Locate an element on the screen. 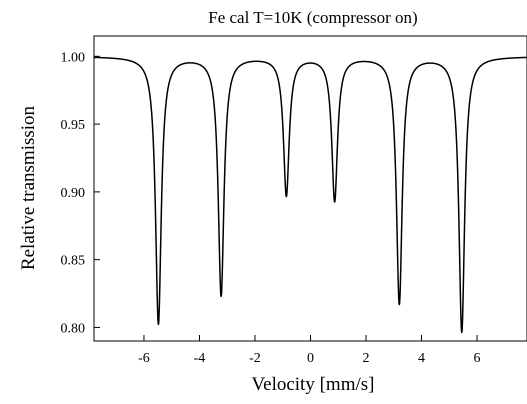 The width and height of the screenshot is (527, 404). x-tick-label: -6 is located at coordinates (144, 358).